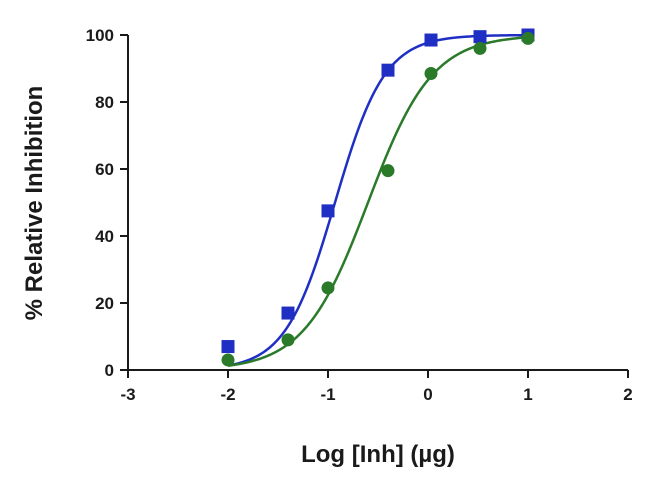 The width and height of the screenshot is (650, 482). Describe the element at coordinates (227, 394) in the screenshot. I see `x-tick-label: -2` at that location.